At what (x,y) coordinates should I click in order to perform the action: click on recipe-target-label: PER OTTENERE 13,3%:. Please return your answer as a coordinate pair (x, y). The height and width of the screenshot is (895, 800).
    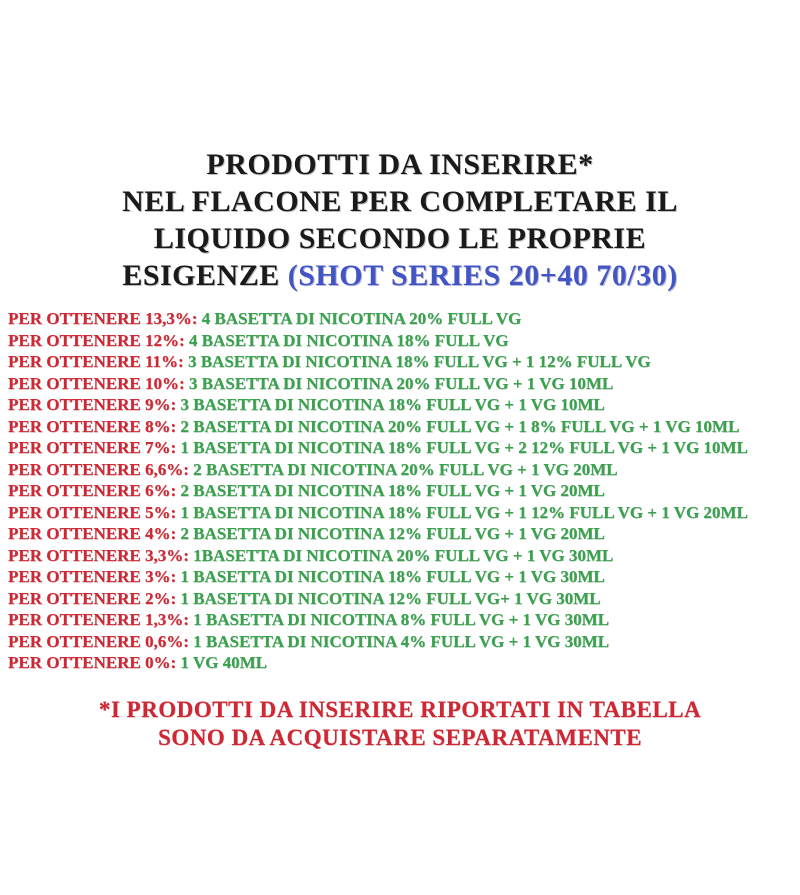
    Looking at the image, I should click on (103, 318).